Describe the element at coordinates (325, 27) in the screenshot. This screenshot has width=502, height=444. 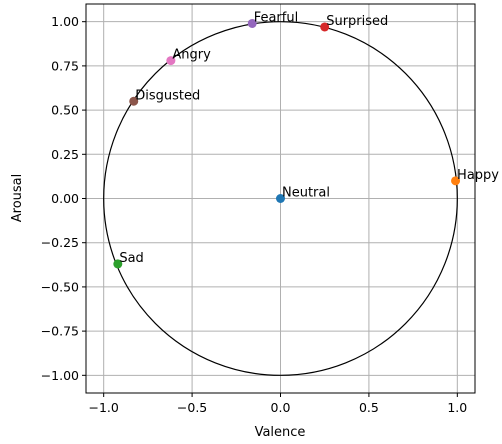
I see `point-surprised` at that location.